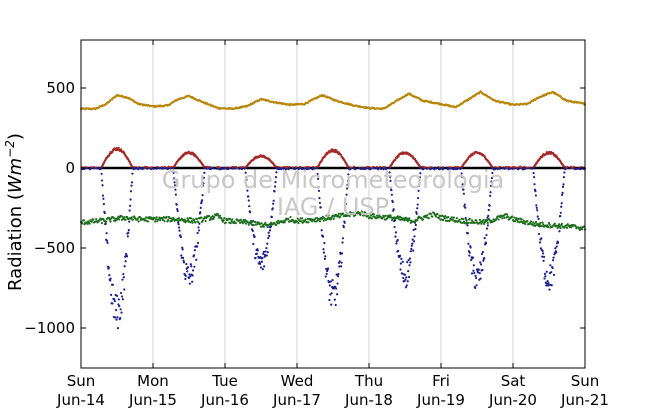 This screenshot has width=650, height=409. What do you see at coordinates (152, 400) in the screenshot?
I see `x-tick-label-date: Jun-15` at bounding box center [152, 400].